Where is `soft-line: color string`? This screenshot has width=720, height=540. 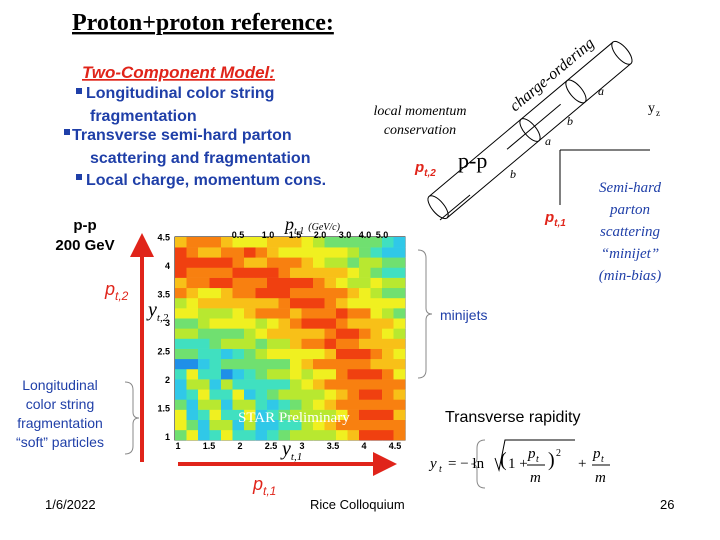 soft-line: color string is located at coordinates (60, 404).